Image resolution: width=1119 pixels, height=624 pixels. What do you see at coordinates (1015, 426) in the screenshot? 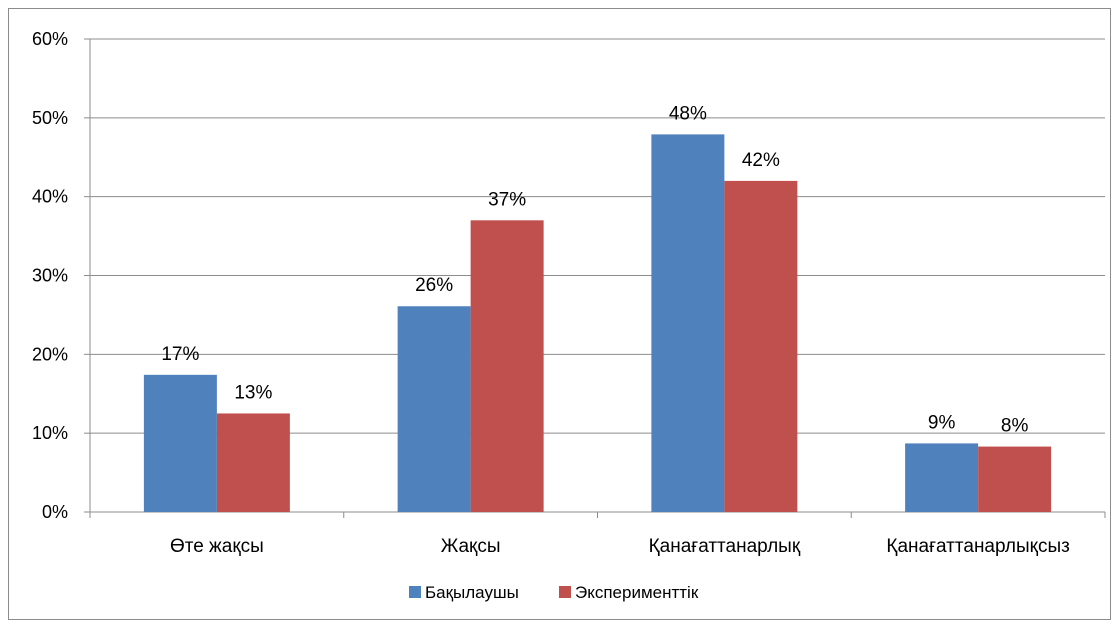
I see `data-label: 8%` at bounding box center [1015, 426].